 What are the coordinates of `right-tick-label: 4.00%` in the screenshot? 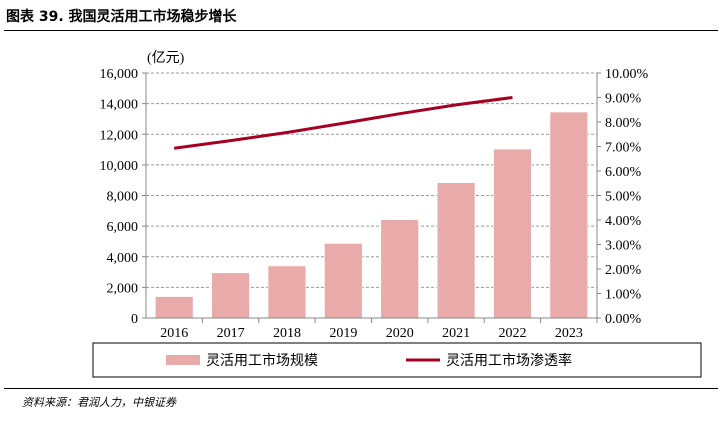 It's located at (623, 221).